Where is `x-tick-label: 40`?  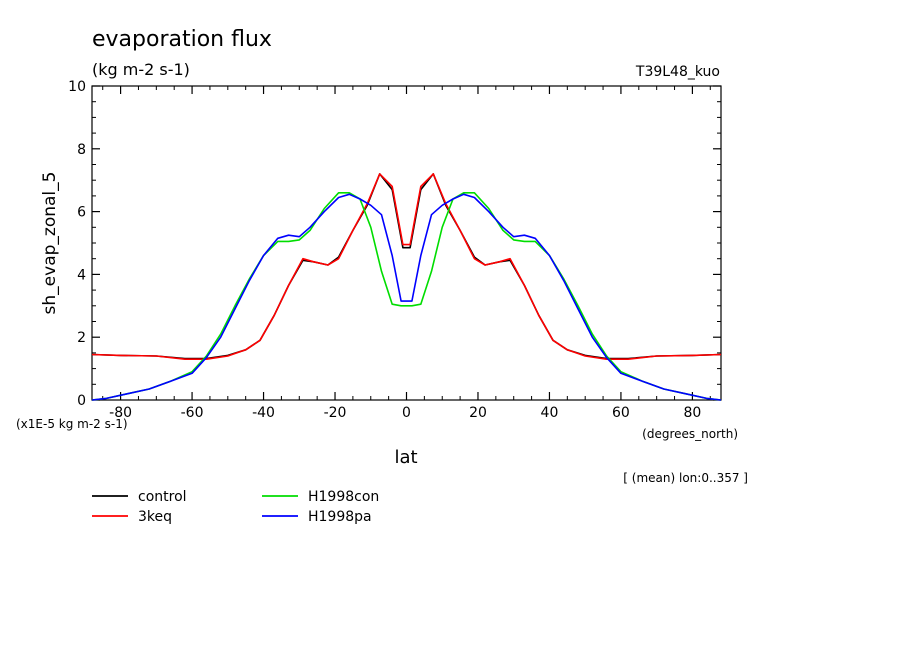
x-tick-label: 40 is located at coordinates (550, 413).